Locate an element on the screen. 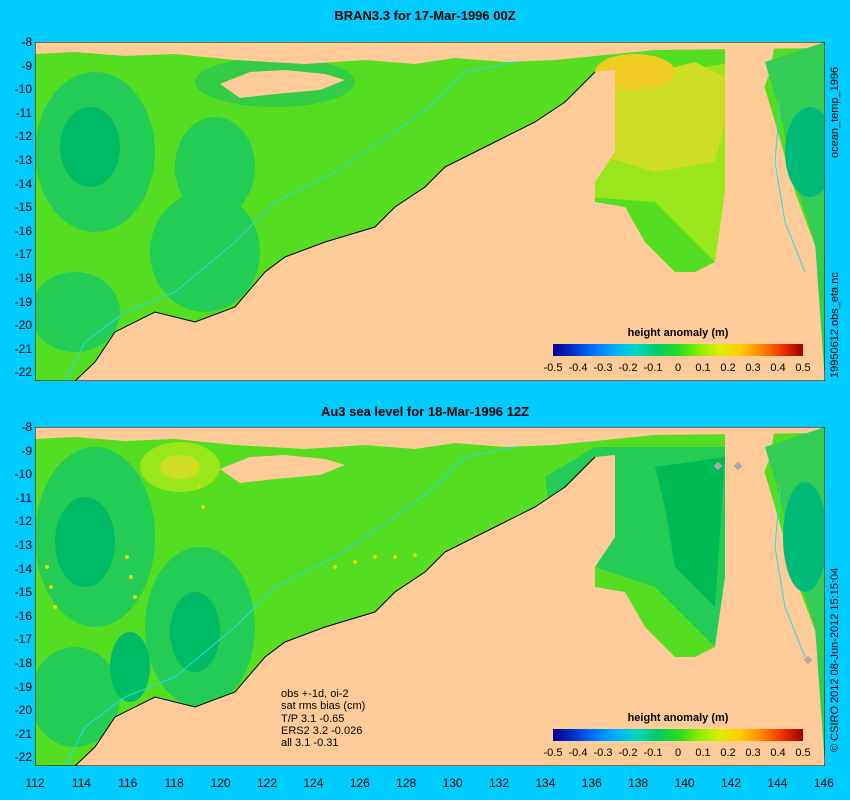  bottom-side-label: © CSIRO 2012 08-Jun-2012 15:15:04 is located at coordinates (835, 659).